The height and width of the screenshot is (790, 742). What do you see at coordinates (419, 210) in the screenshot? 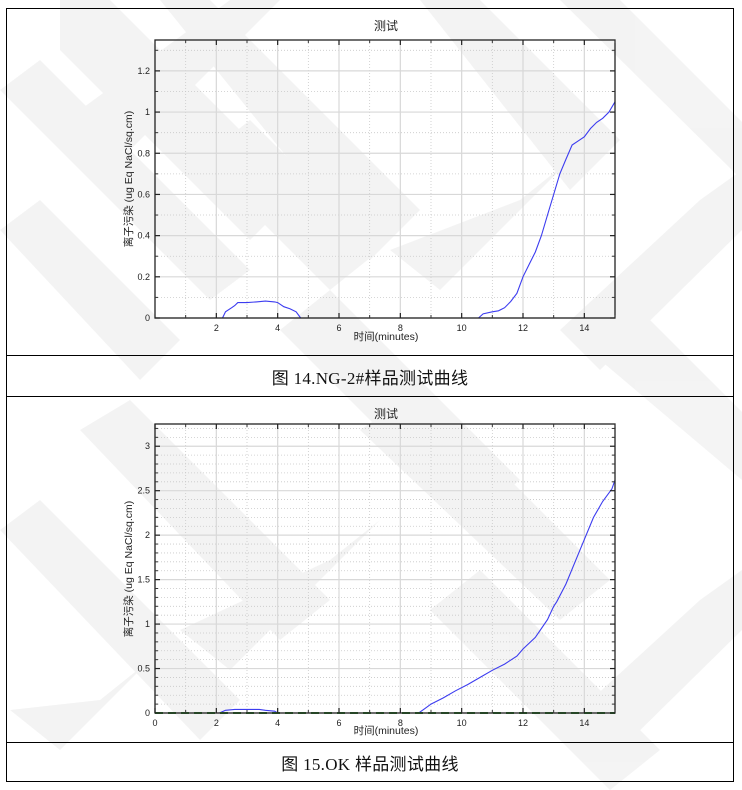
I see `data-series` at bounding box center [419, 210].